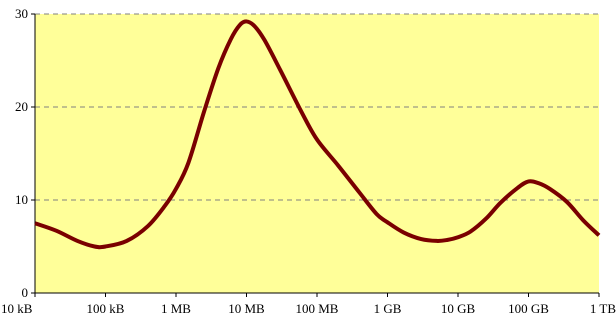 The height and width of the screenshot is (321, 616). What do you see at coordinates (528, 308) in the screenshot?
I see `x-tick-label: 100 GB` at bounding box center [528, 308].